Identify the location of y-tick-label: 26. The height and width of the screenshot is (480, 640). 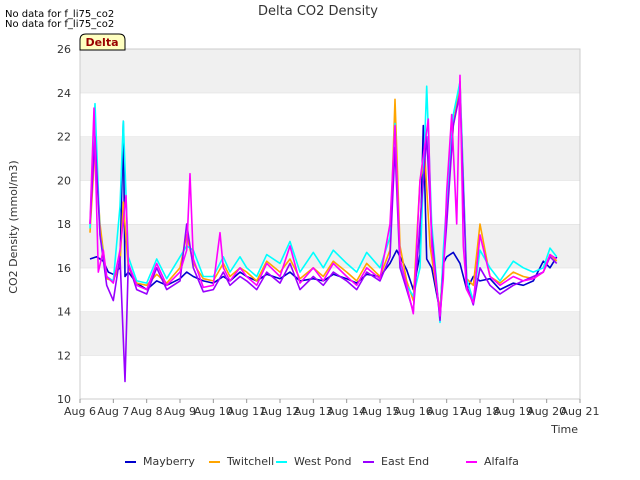
(64, 49).